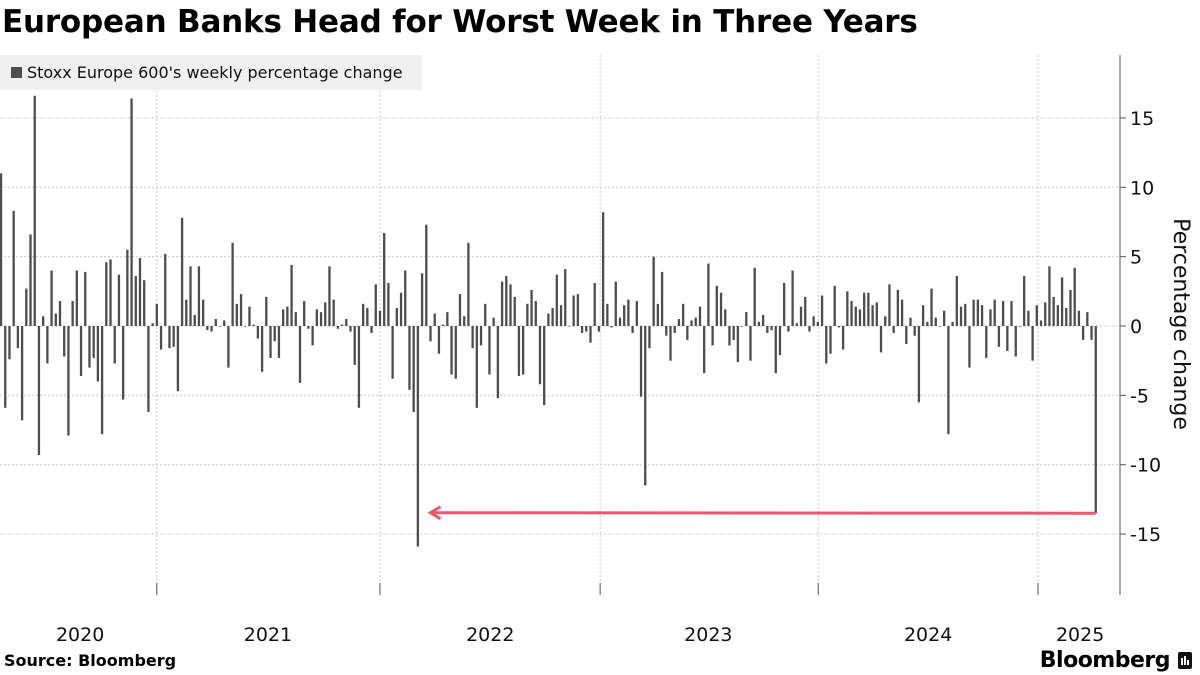 Image resolution: width=1200 pixels, height=675 pixels. Describe the element at coordinates (1116, 660) in the screenshot. I see `bloomberg-logo: Bloomberg` at that location.